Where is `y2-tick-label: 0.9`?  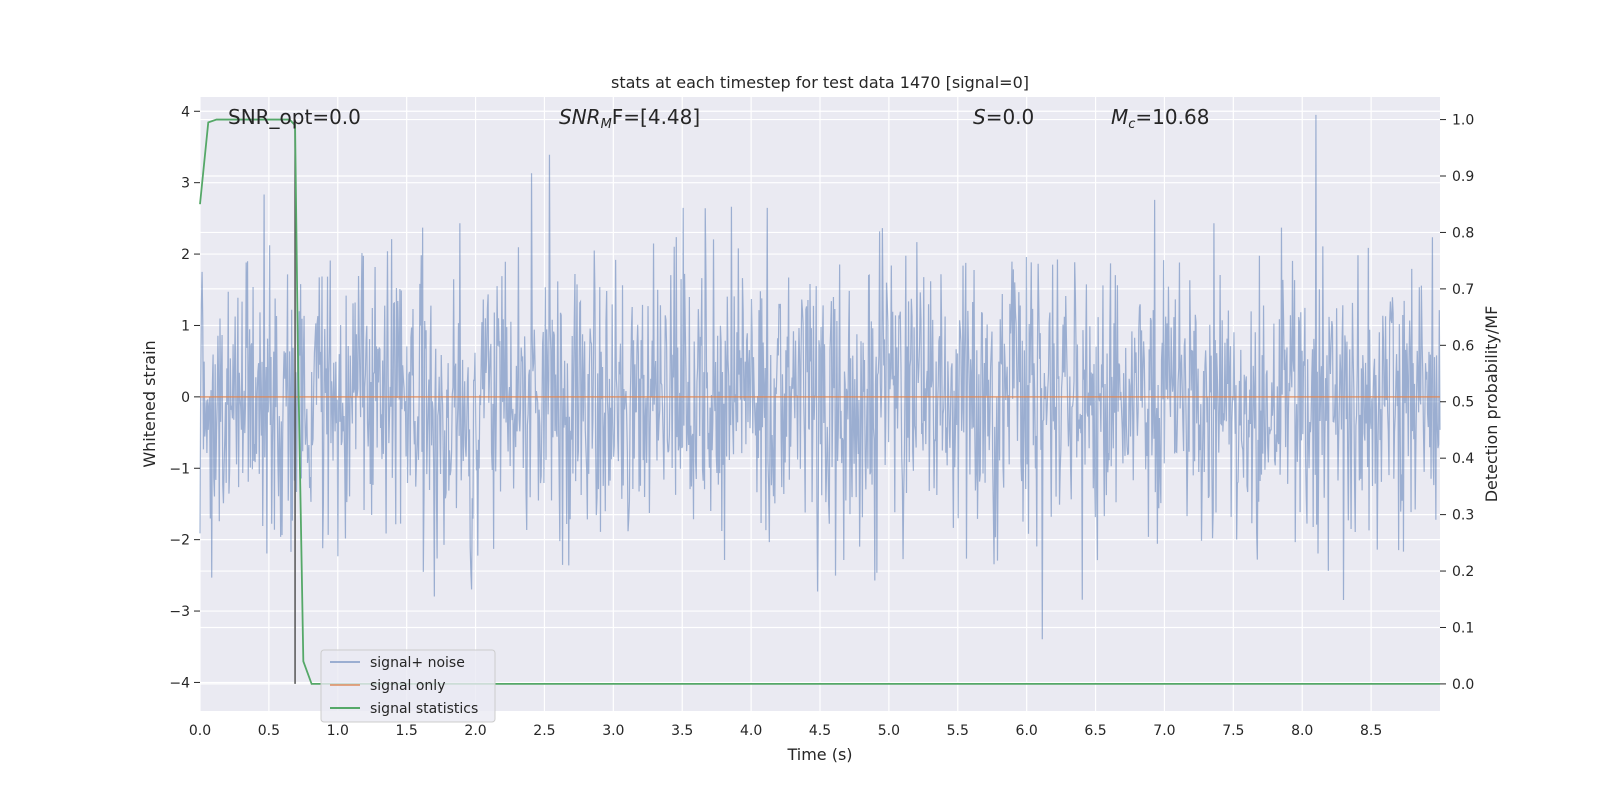
y2-tick-label: 0.9 is located at coordinates (1463, 177).